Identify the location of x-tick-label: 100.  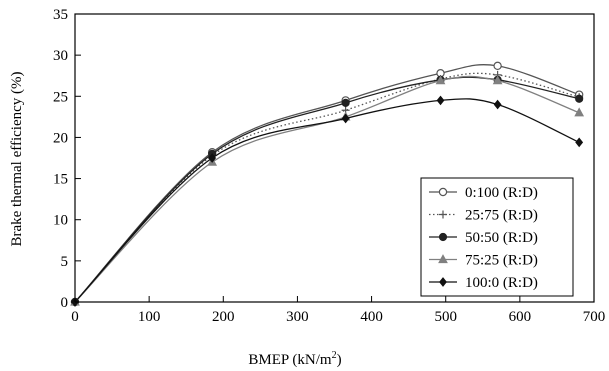
(149, 317).